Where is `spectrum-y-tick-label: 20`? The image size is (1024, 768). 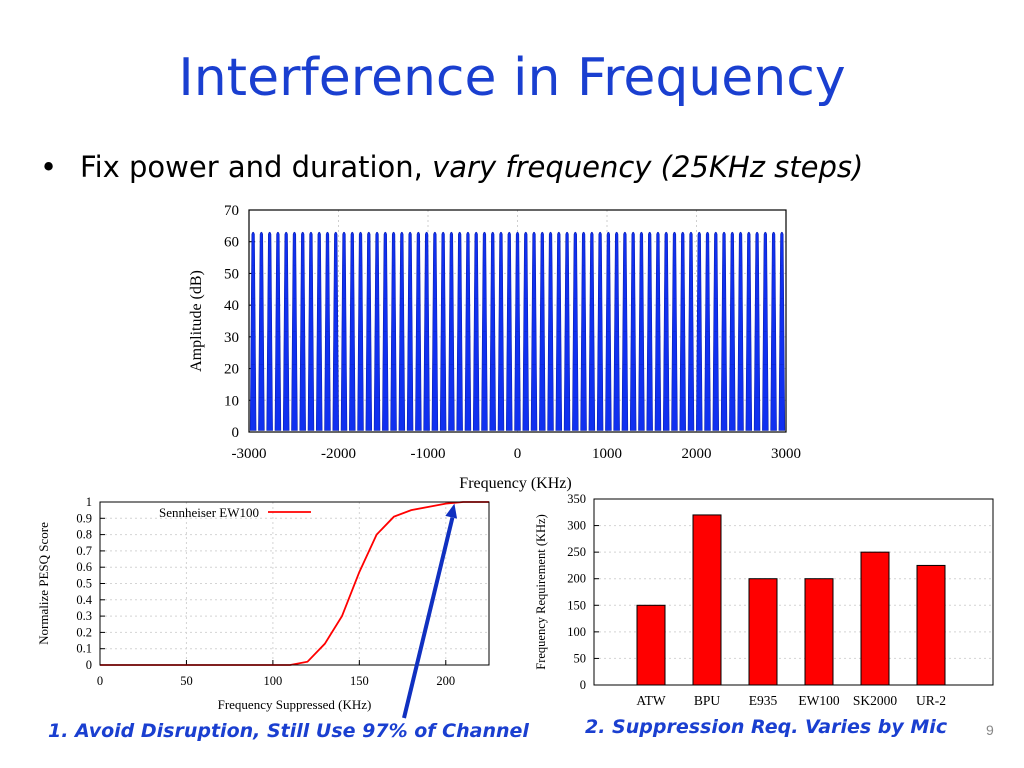
spectrum-y-tick-label: 20 is located at coordinates (231, 370).